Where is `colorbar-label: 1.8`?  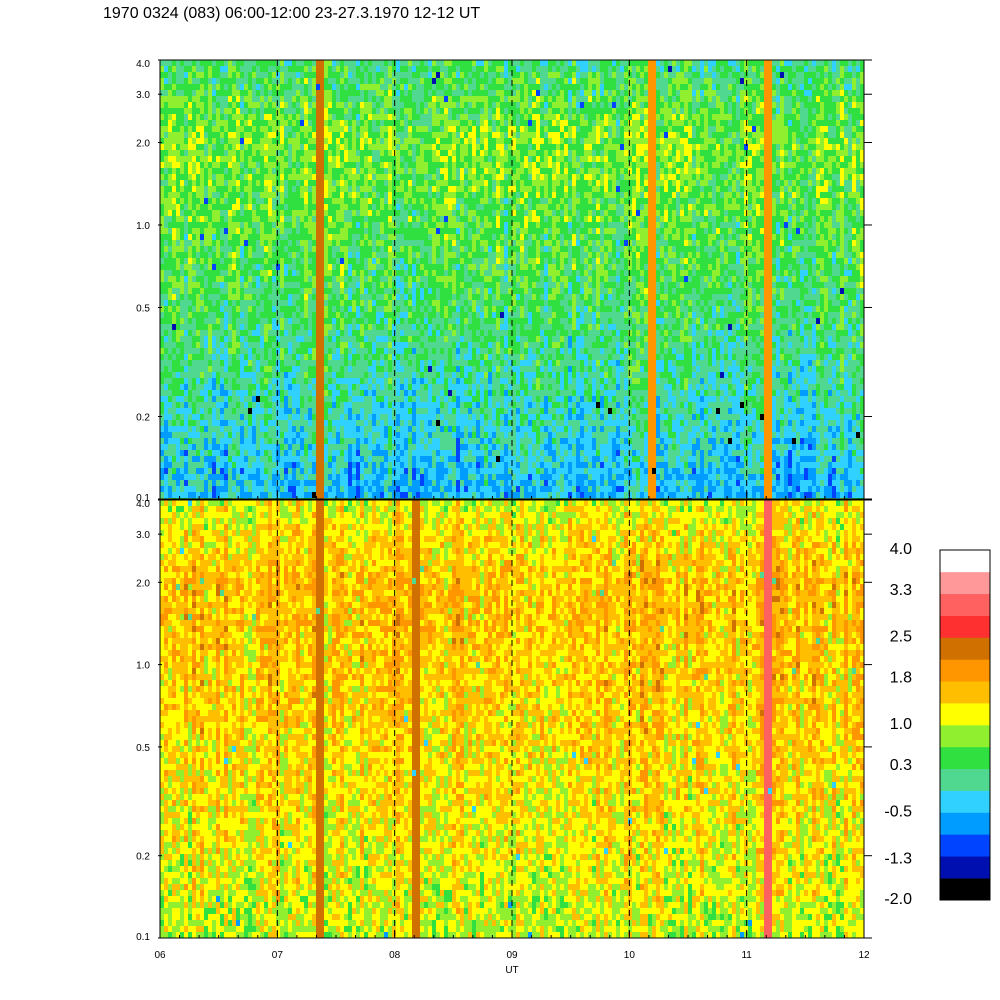
colorbar-label: 1.8 is located at coordinates (901, 678).